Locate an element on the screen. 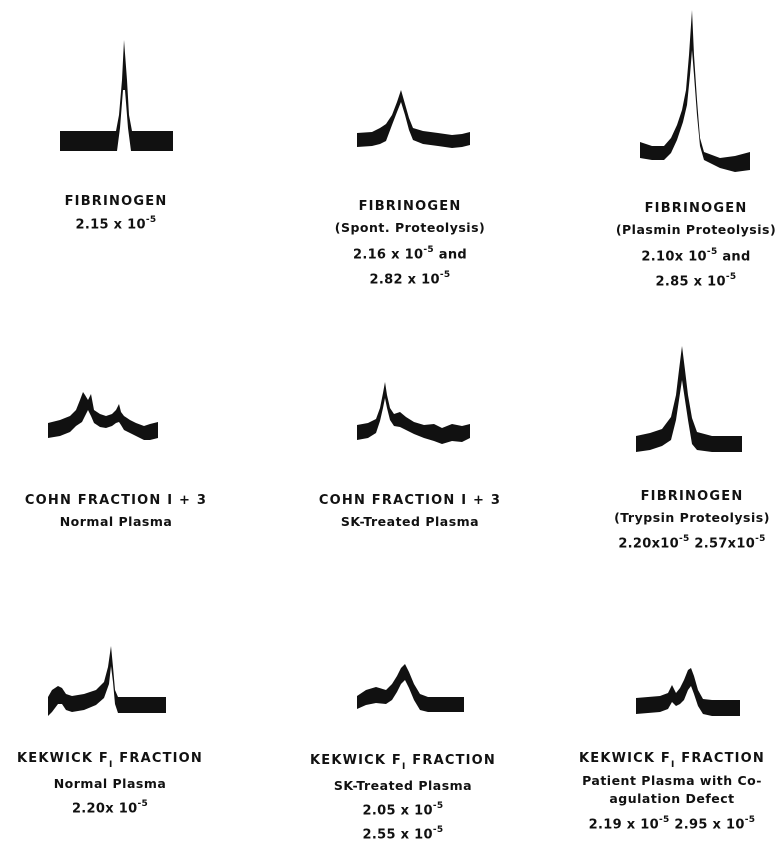  trace-kekwick-patient-band is located at coordinates (688, 692).